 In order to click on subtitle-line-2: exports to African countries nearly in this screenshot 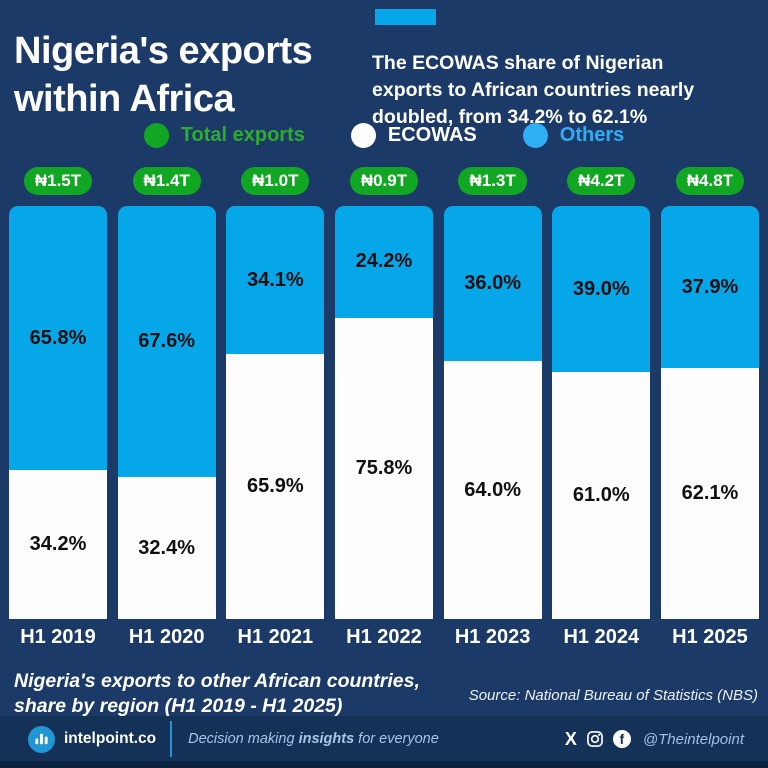, I will do `click(533, 89)`.